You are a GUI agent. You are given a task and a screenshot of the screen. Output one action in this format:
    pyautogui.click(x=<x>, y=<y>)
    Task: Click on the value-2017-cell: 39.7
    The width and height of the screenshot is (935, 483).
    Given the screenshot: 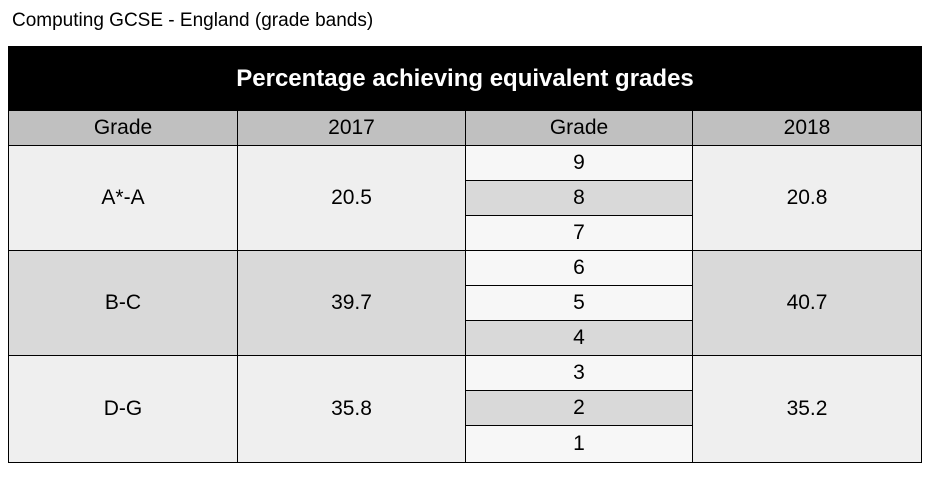 What is the action you would take?
    pyautogui.click(x=351, y=303)
    